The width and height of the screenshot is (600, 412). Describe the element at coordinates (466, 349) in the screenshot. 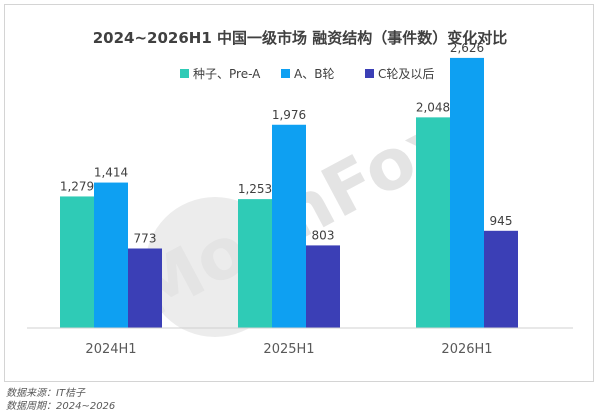

I see `x-tick-label-2026H1: 2026H1` at that location.